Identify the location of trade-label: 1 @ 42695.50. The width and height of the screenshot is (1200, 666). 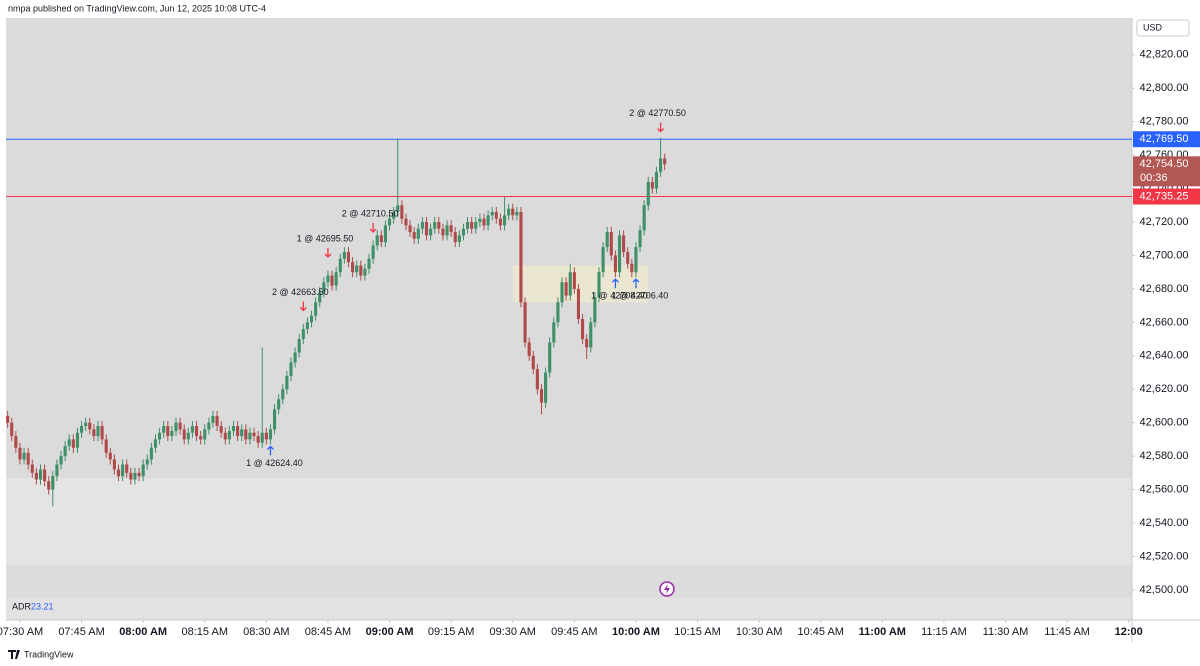
(325, 238).